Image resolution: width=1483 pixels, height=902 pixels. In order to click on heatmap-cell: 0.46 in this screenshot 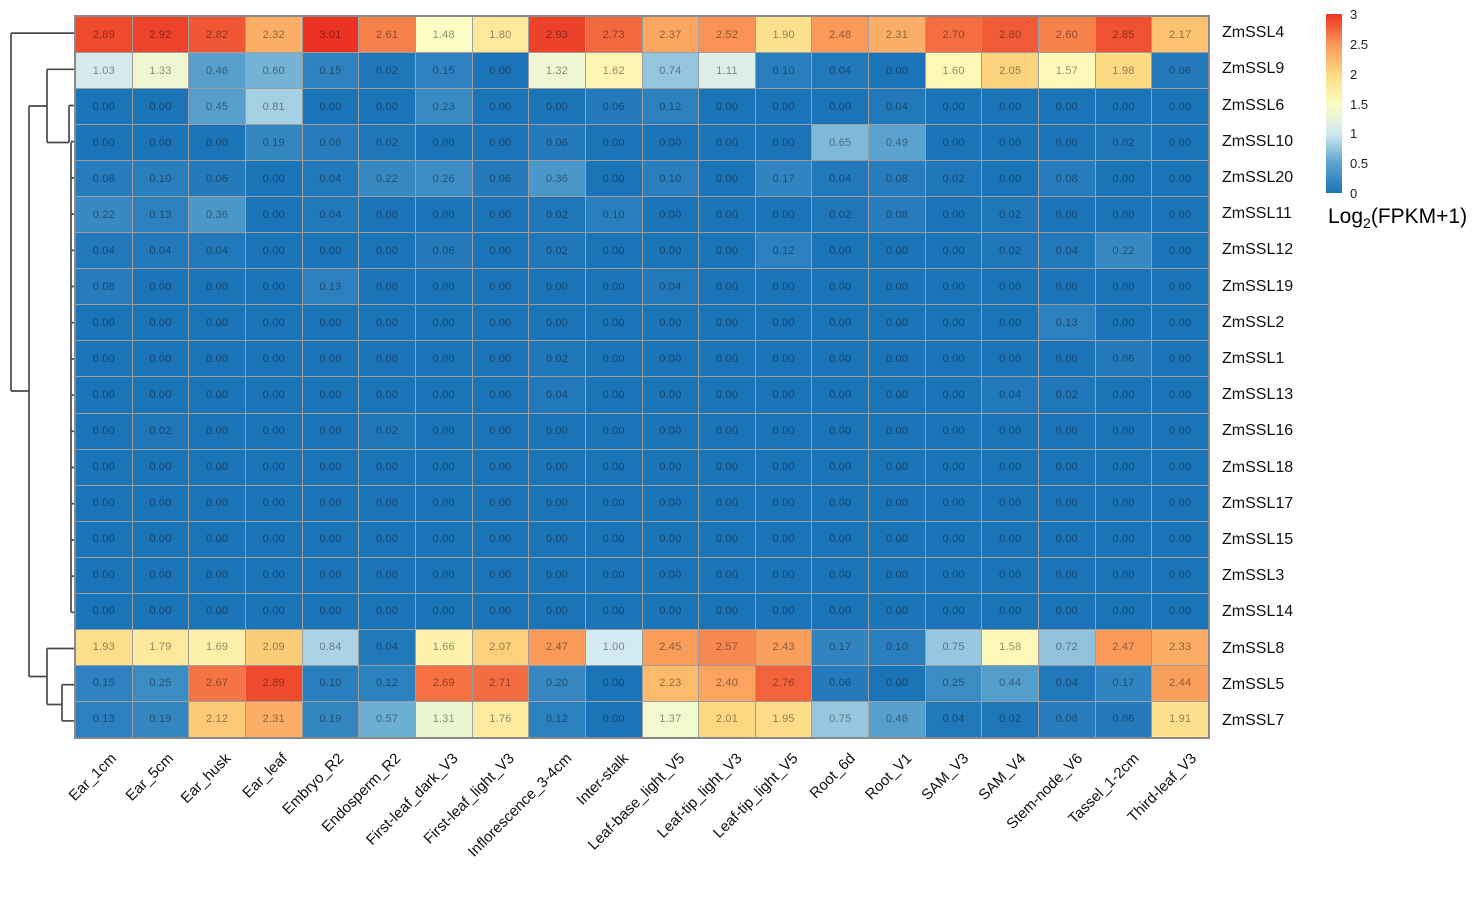, I will do `click(897, 719)`.